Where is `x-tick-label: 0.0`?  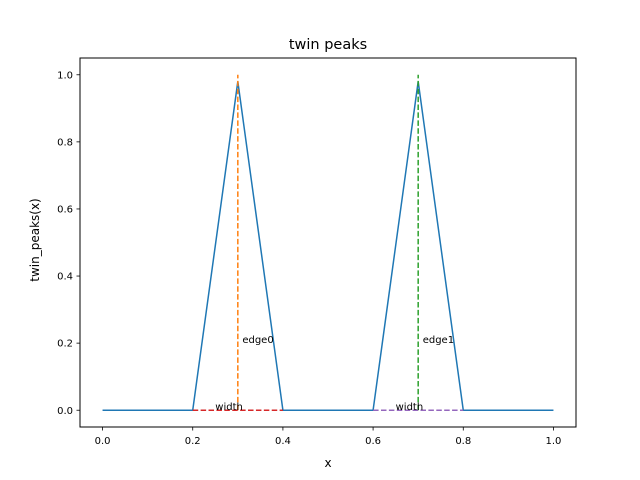
x-tick-label: 0.0 is located at coordinates (103, 441).